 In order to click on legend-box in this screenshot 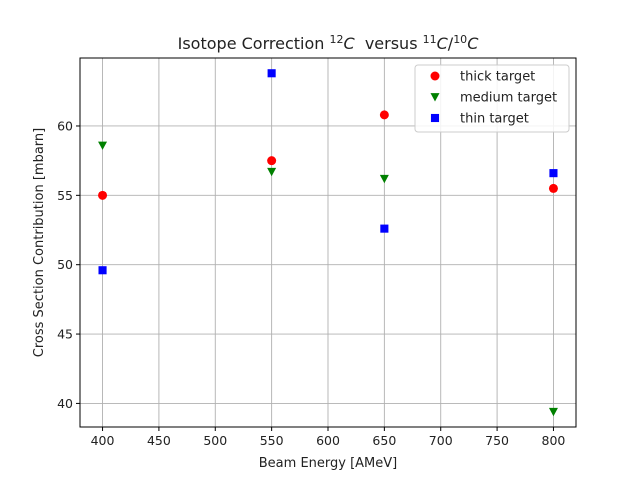, I will do `click(492, 98)`.